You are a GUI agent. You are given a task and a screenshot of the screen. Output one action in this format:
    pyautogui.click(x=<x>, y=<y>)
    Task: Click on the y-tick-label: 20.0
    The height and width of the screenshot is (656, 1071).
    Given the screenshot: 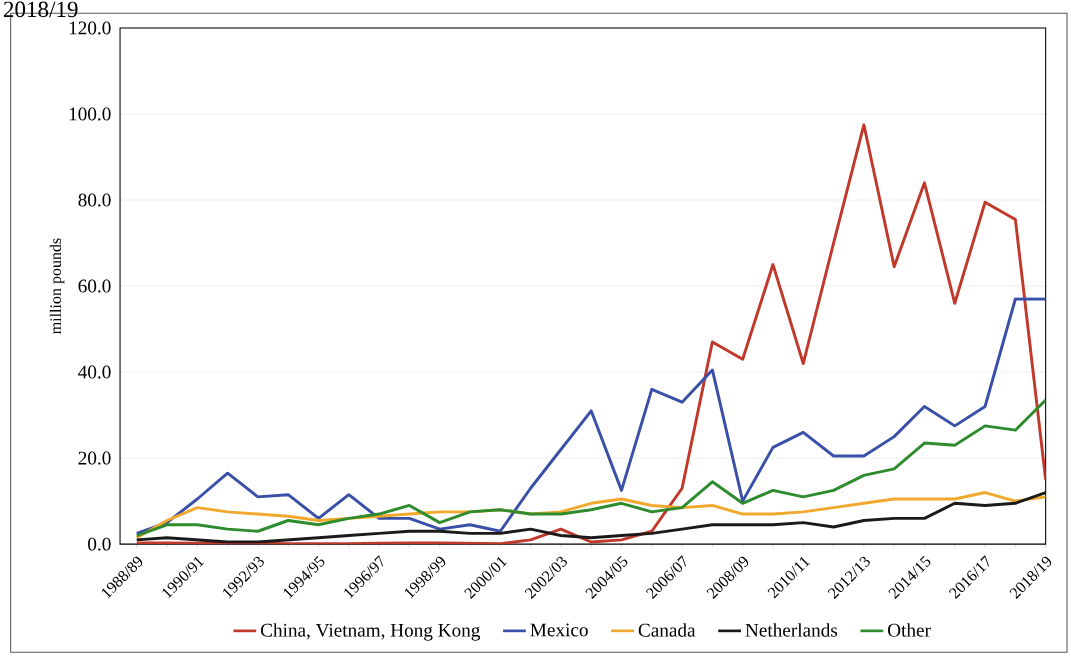 What is the action you would take?
    pyautogui.click(x=94, y=458)
    